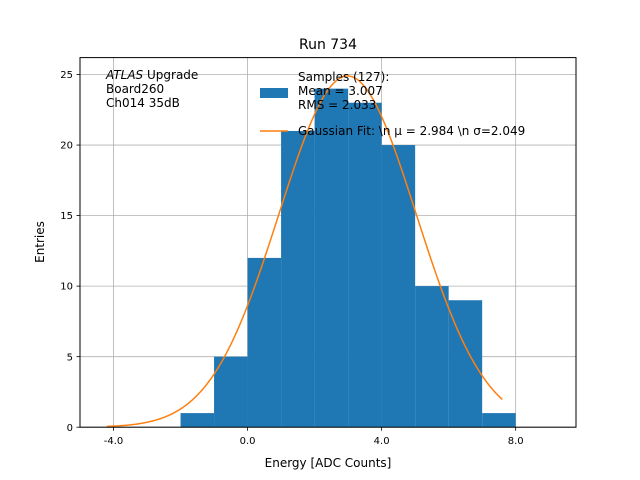 The width and height of the screenshot is (640, 480). Describe the element at coordinates (411, 131) in the screenshot. I see `legend-fit-label: Gaussian Fit: \n μ = 2.984 \n σ=2.049` at that location.